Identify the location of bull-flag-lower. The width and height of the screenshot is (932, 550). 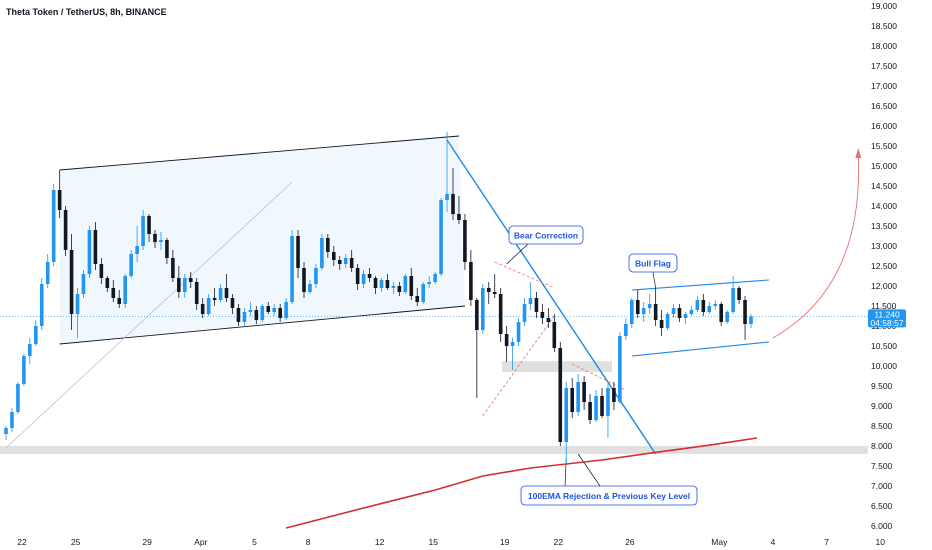
(700, 349).